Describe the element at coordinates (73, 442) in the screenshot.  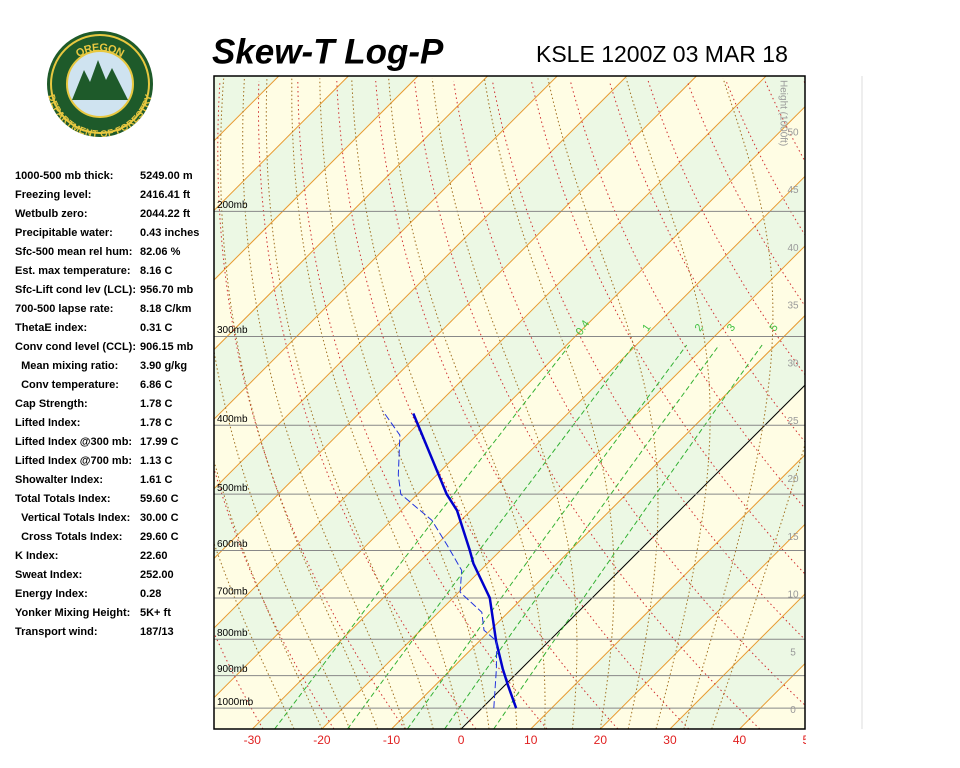
I see `index-label: Lifted Index @300 mb:` at that location.